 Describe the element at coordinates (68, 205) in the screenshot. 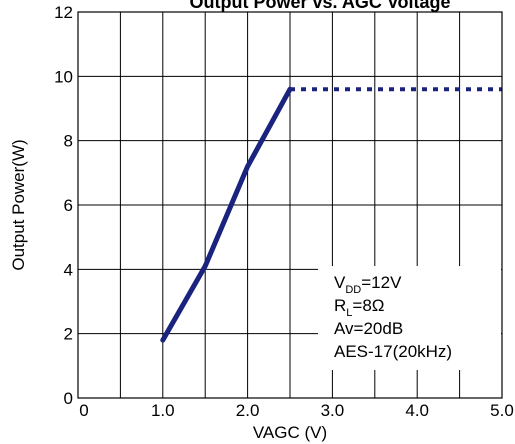

I see `y-tick-label: 6` at that location.